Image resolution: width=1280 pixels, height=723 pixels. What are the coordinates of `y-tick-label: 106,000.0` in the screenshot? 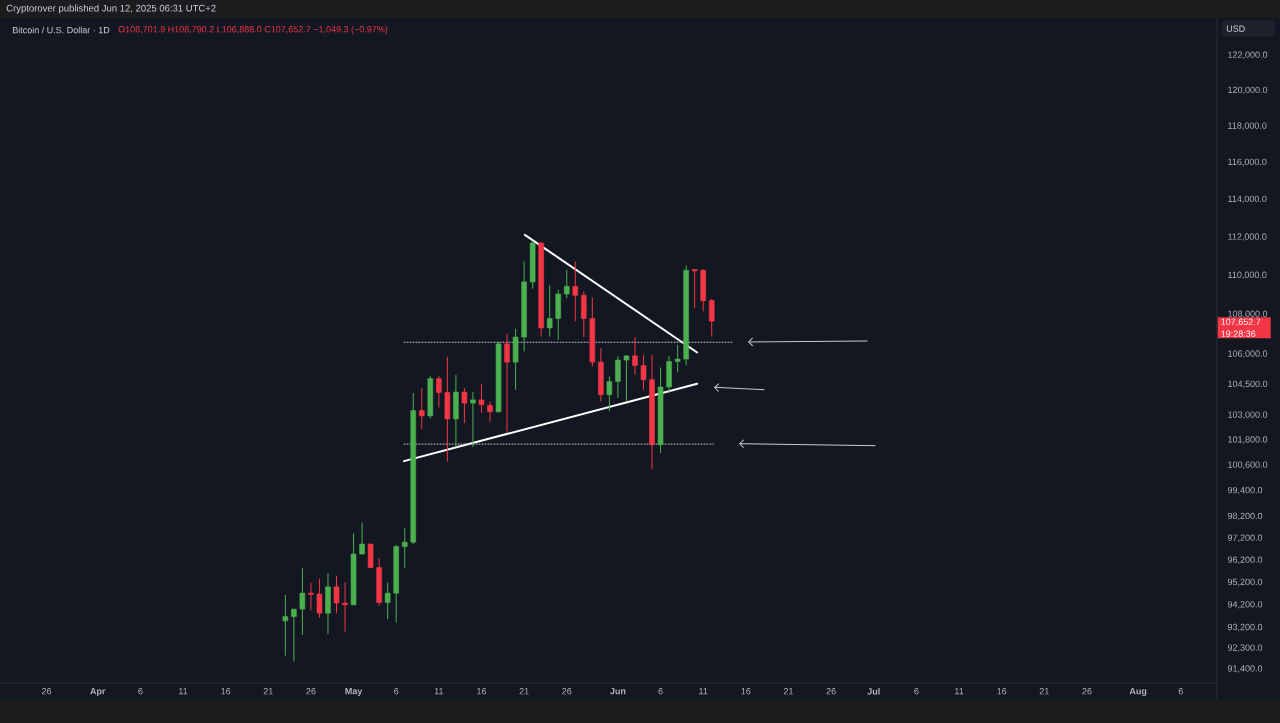 It's located at (1248, 354).